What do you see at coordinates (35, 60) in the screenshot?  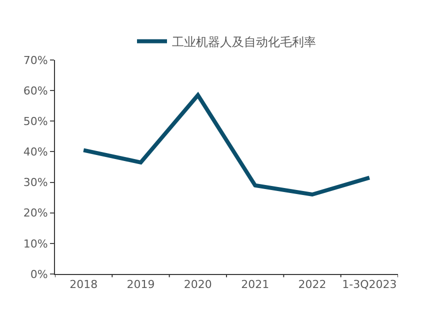 I see `y-tick-label: 70%` at bounding box center [35, 60].